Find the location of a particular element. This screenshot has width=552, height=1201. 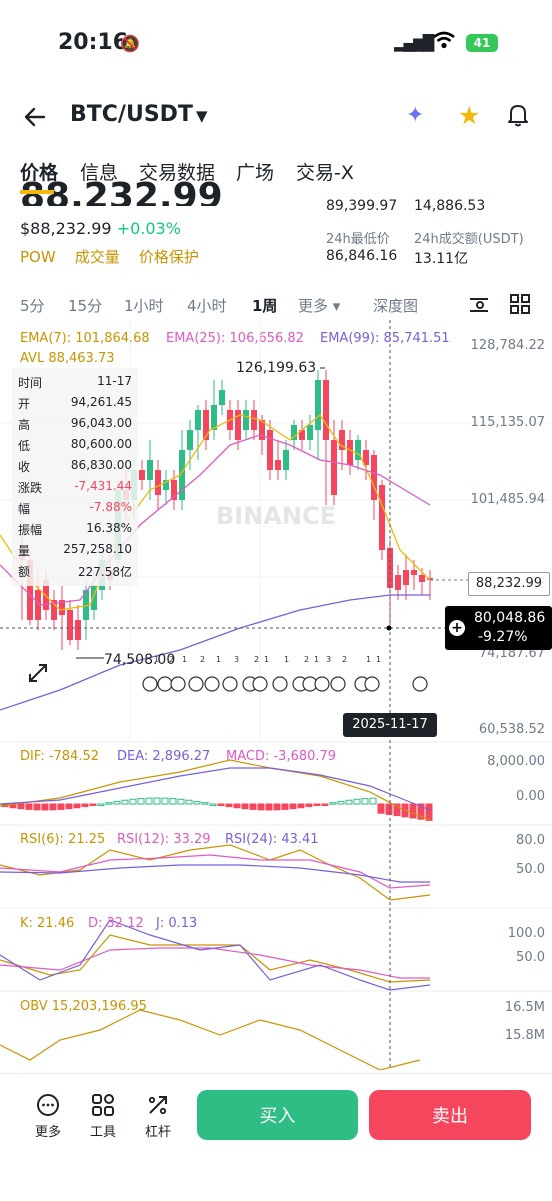

tag-volume: 成交量 is located at coordinates (97, 257).